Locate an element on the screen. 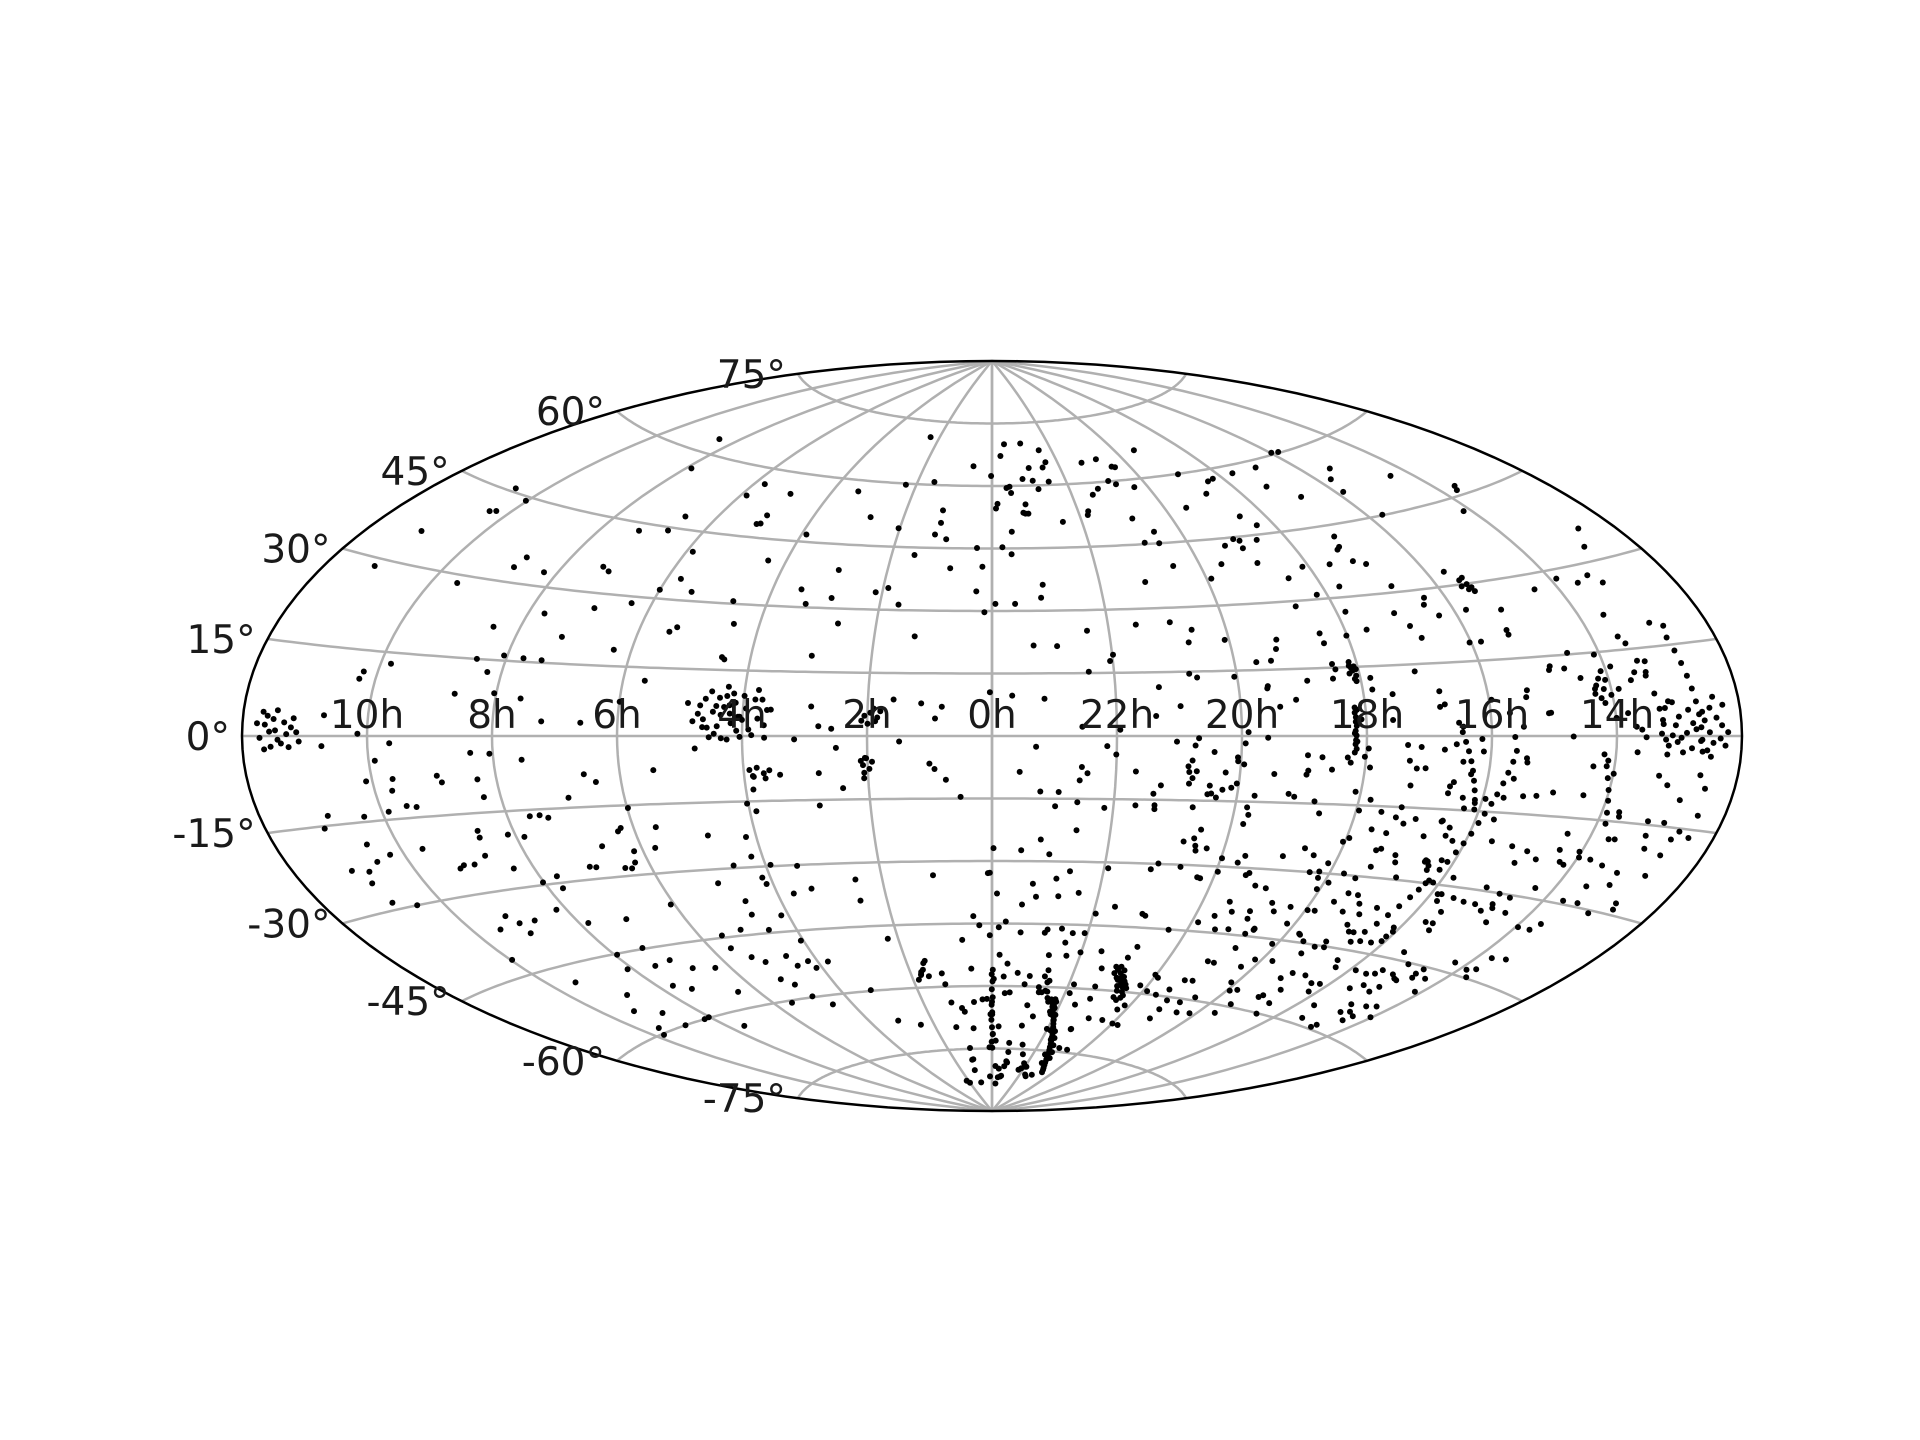 The width and height of the screenshot is (1920, 1440). y-tick-label: 15° is located at coordinates (220, 640).